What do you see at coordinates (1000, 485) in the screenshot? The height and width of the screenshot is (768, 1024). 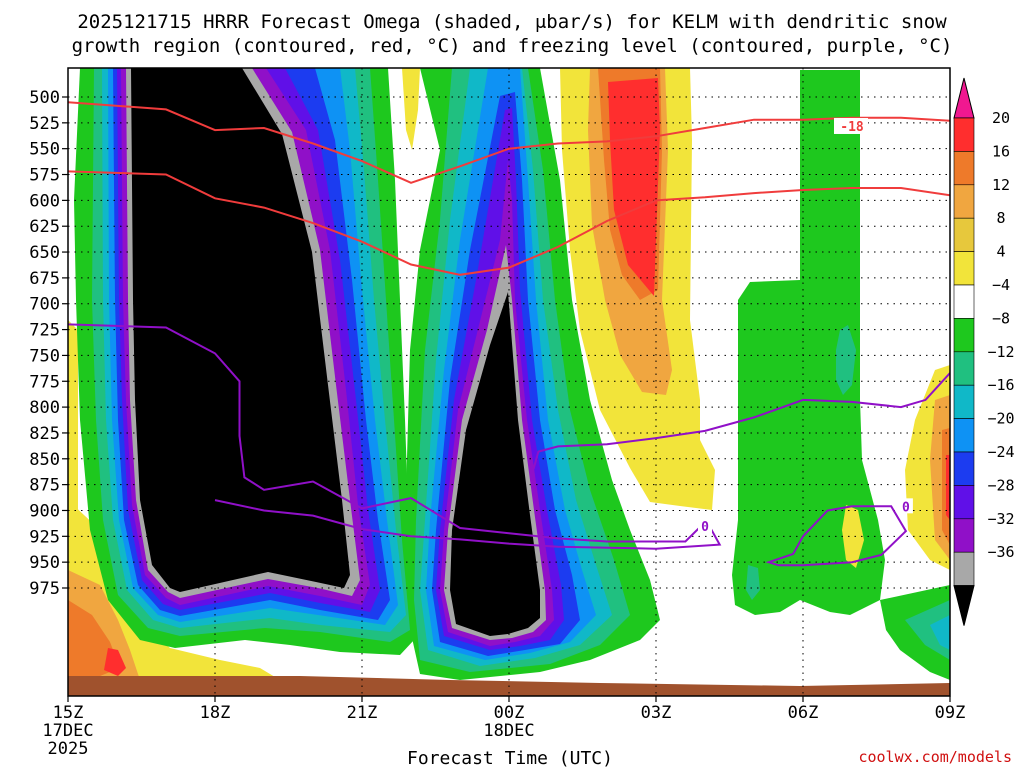 I see `colorbar-label-11: −28` at bounding box center [1000, 485].